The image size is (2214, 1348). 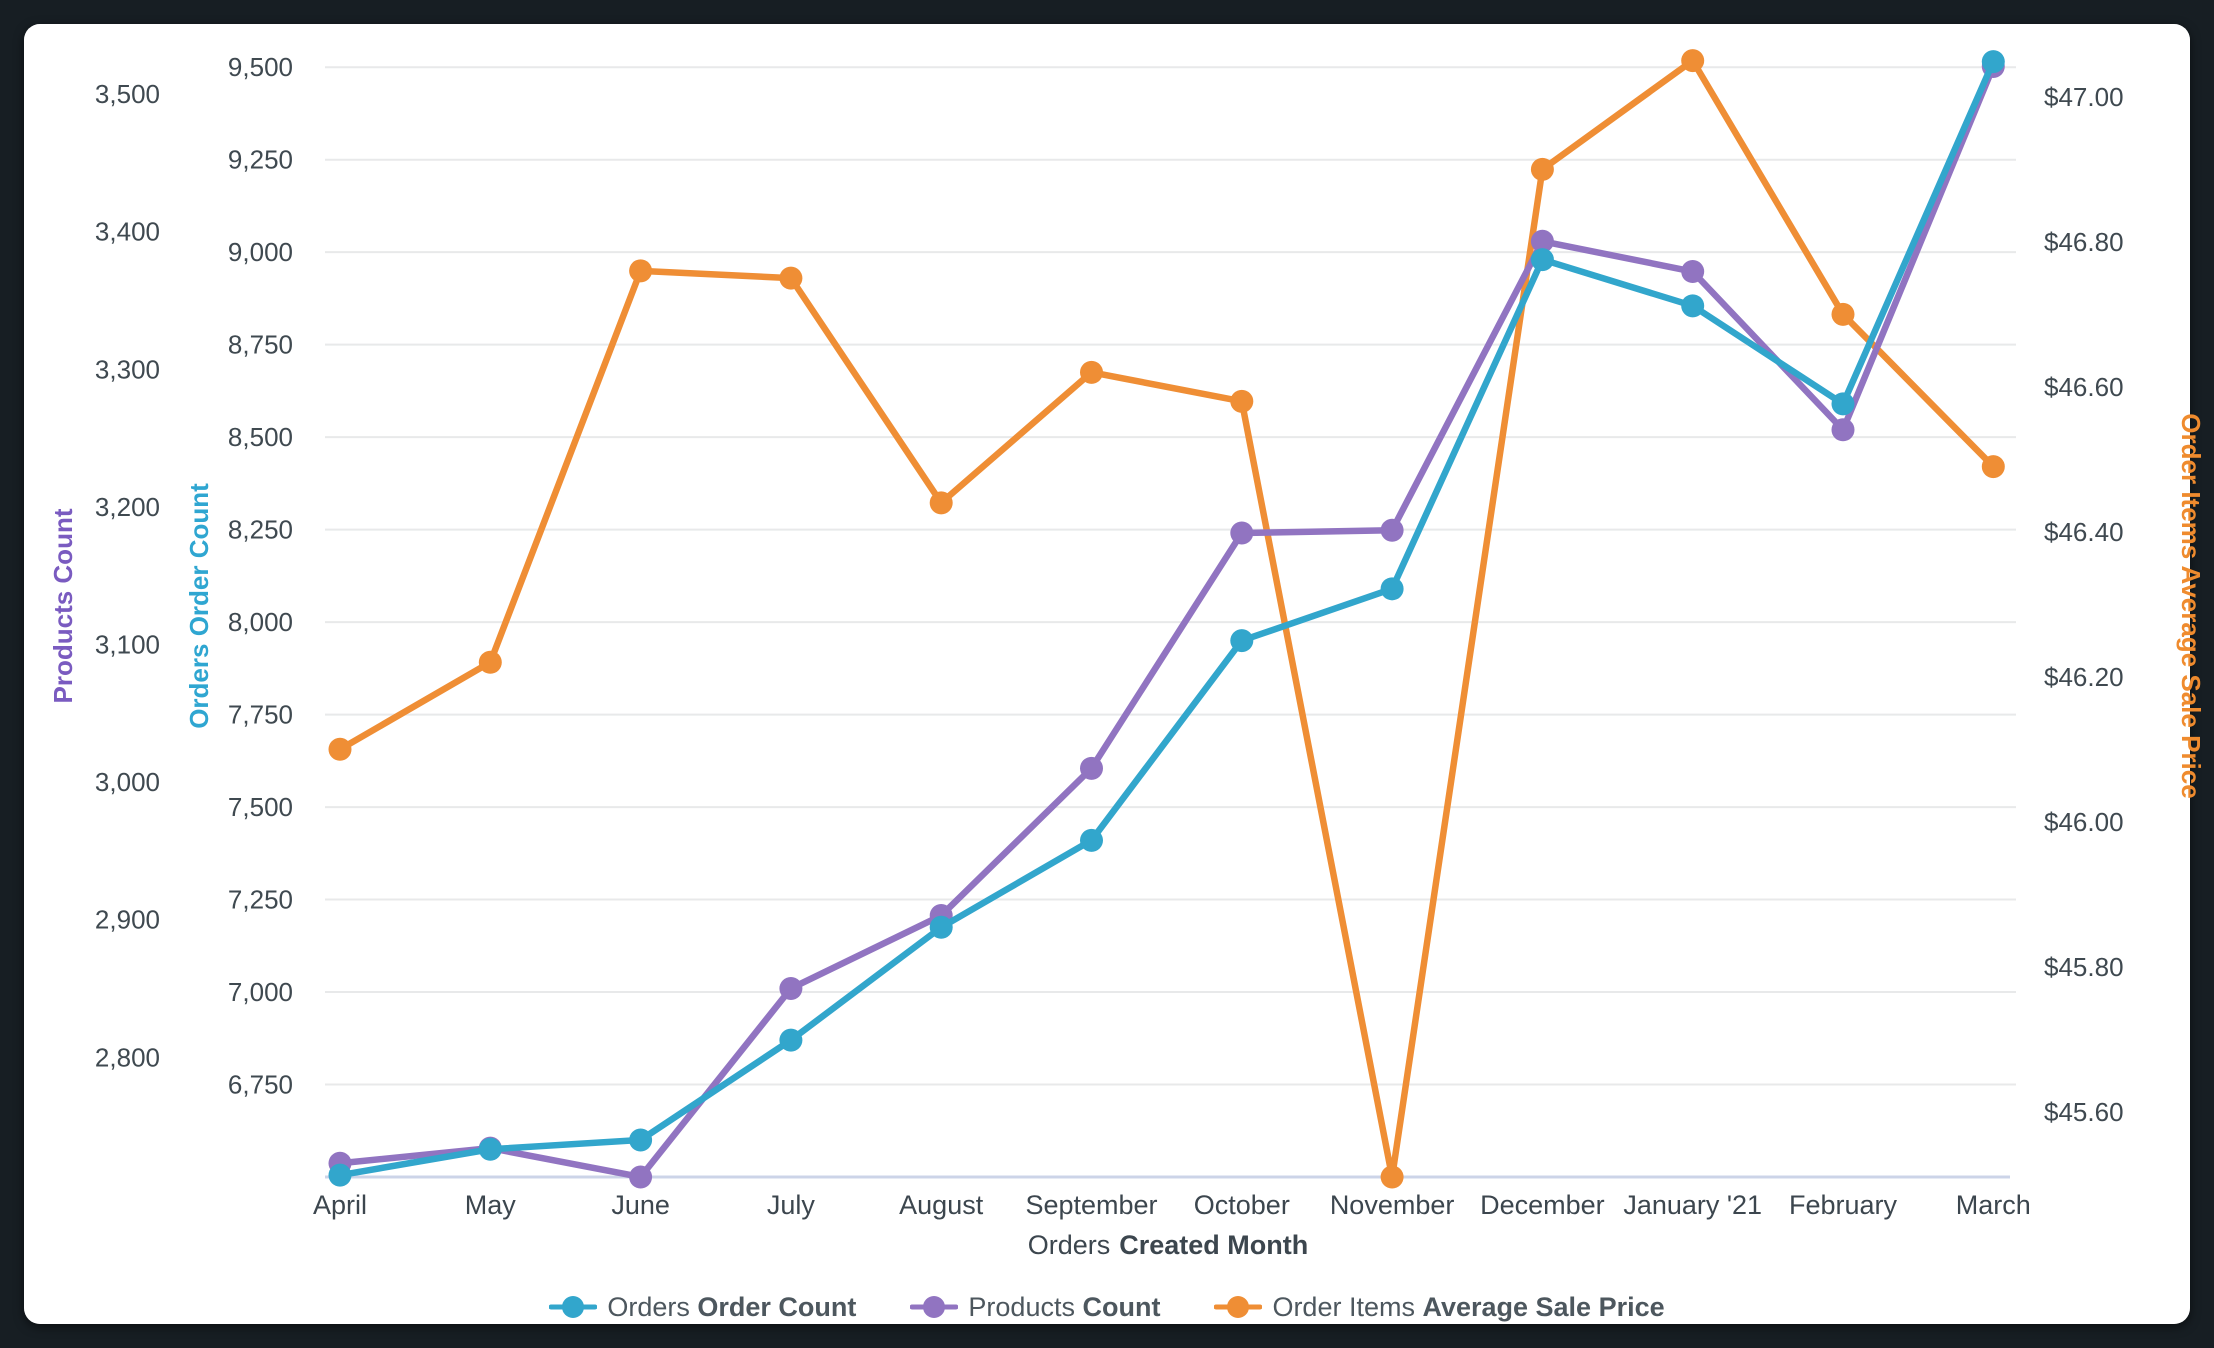 I want to click on legend-label: Orders Order Count, so click(x=732, y=1306).